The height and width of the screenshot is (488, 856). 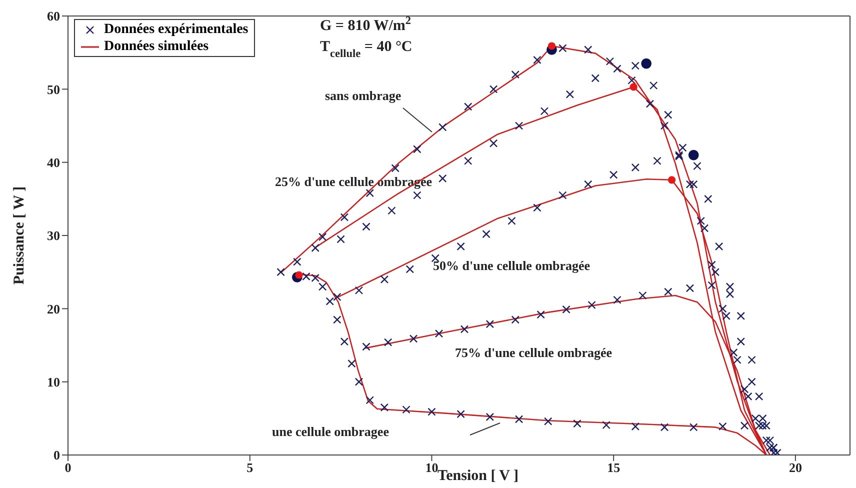 I want to click on annotation: T$_{cellule}$ = 40 °C, so click(x=366, y=49).